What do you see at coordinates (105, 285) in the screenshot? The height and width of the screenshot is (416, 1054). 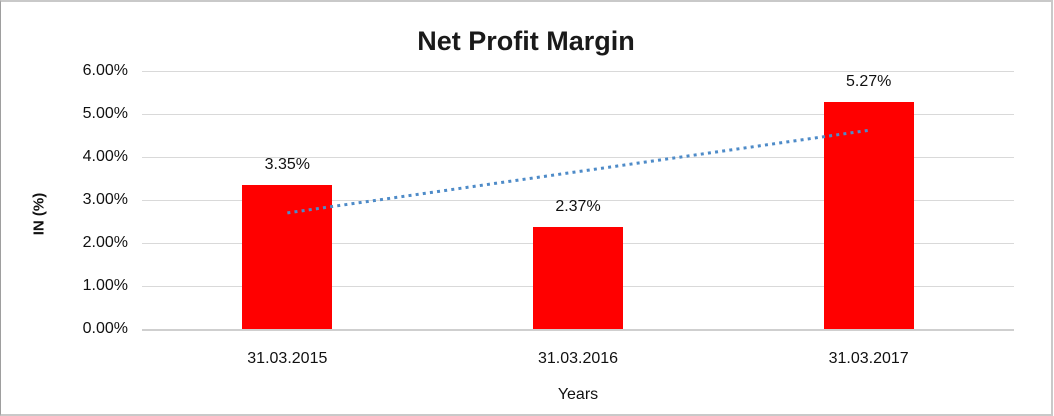 I see `y-tick-label: 1.00%` at bounding box center [105, 285].